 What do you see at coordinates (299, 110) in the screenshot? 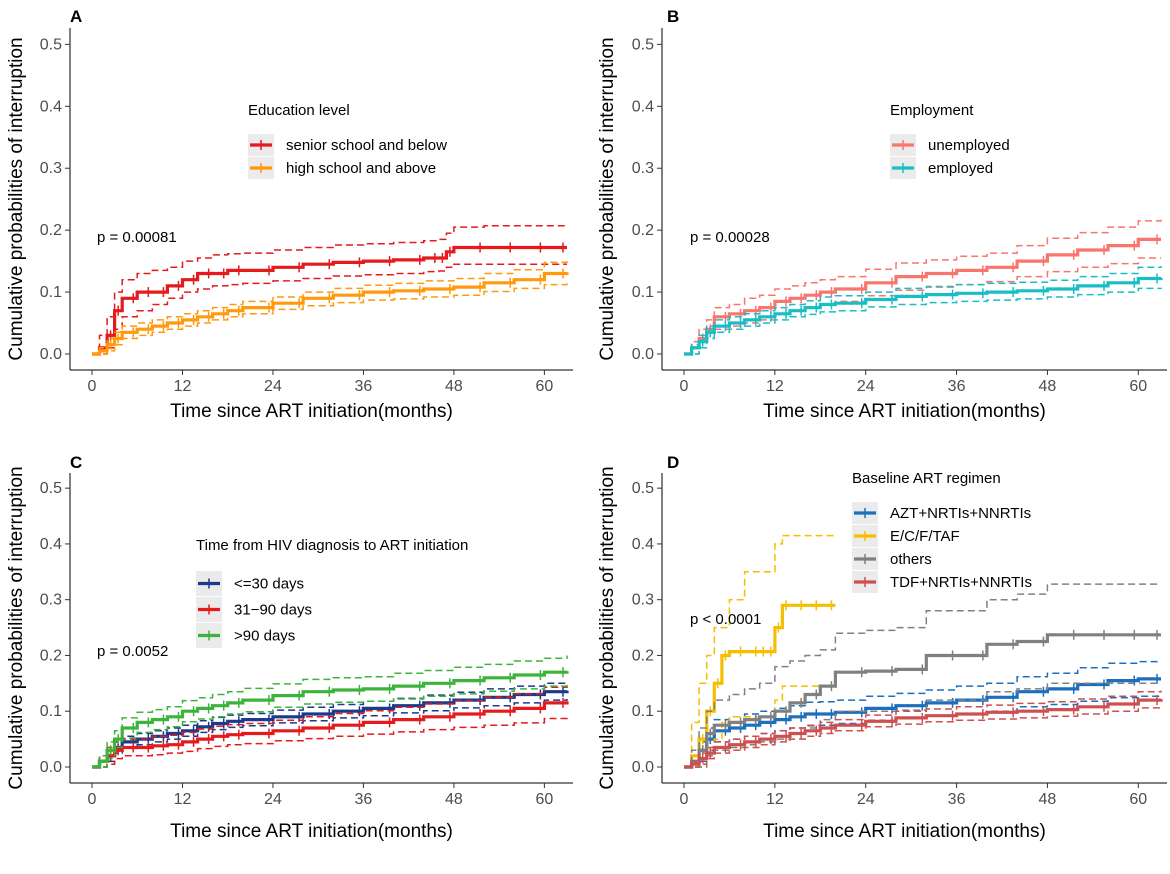
I see `legend-title: Education level` at bounding box center [299, 110].